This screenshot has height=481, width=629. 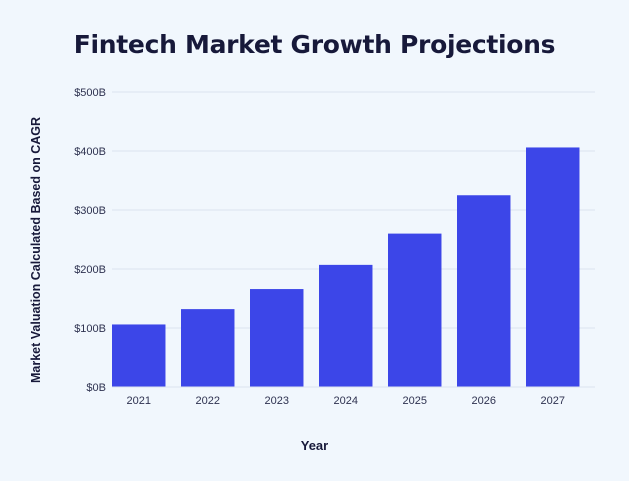 What do you see at coordinates (90, 270) in the screenshot?
I see `y-tick-label: $200B` at bounding box center [90, 270].